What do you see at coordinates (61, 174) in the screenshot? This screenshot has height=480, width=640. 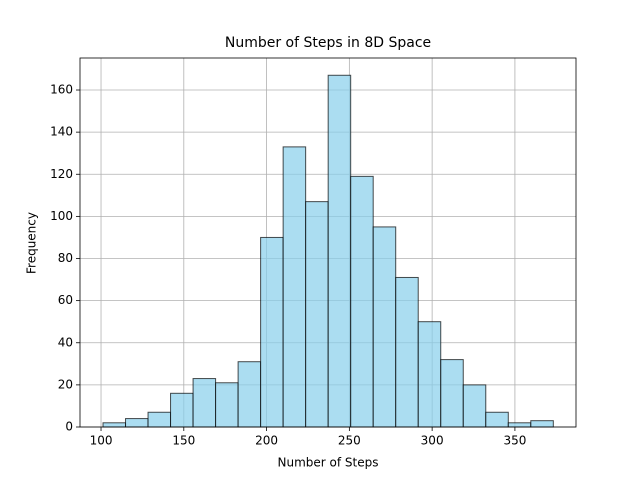 I see `y-tick-label: 120` at bounding box center [61, 174].